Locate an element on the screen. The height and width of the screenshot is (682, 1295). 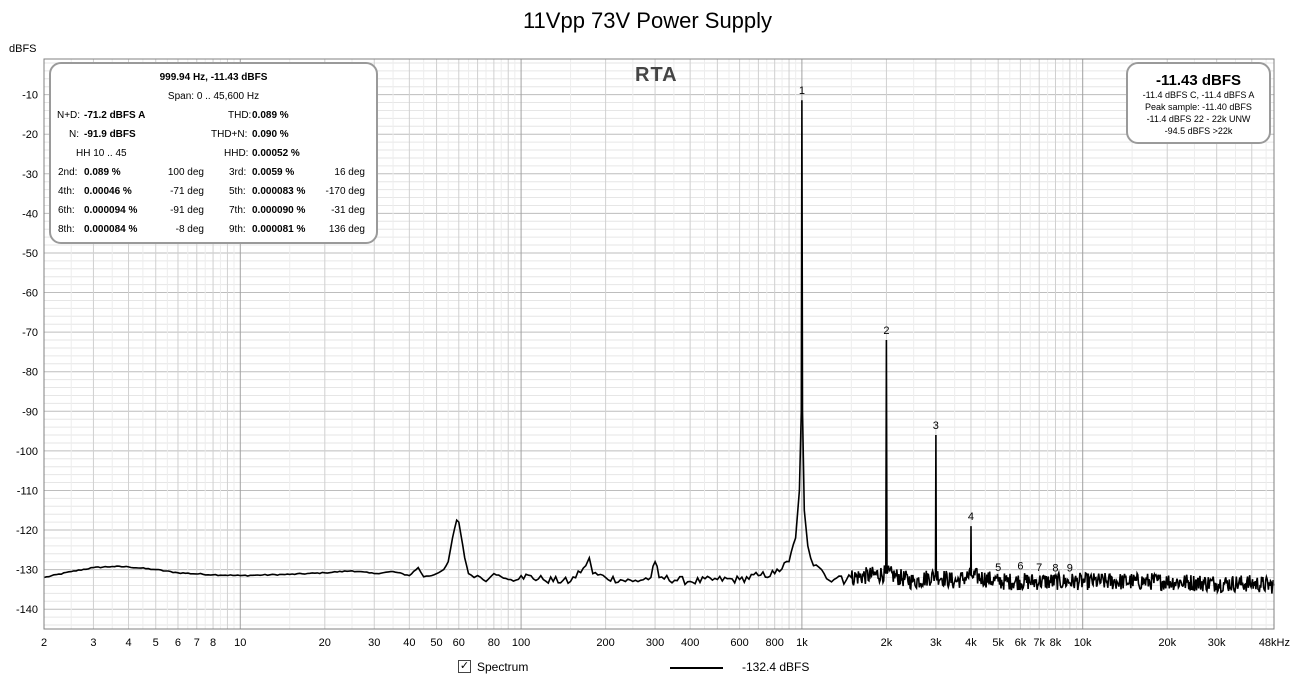
stats-hhd-label: HHD: is located at coordinates (236, 153).